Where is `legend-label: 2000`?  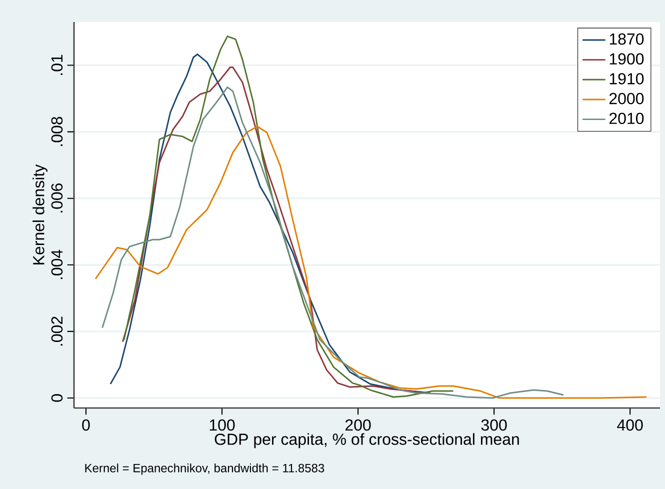
legend-label: 2000 is located at coordinates (626, 98).